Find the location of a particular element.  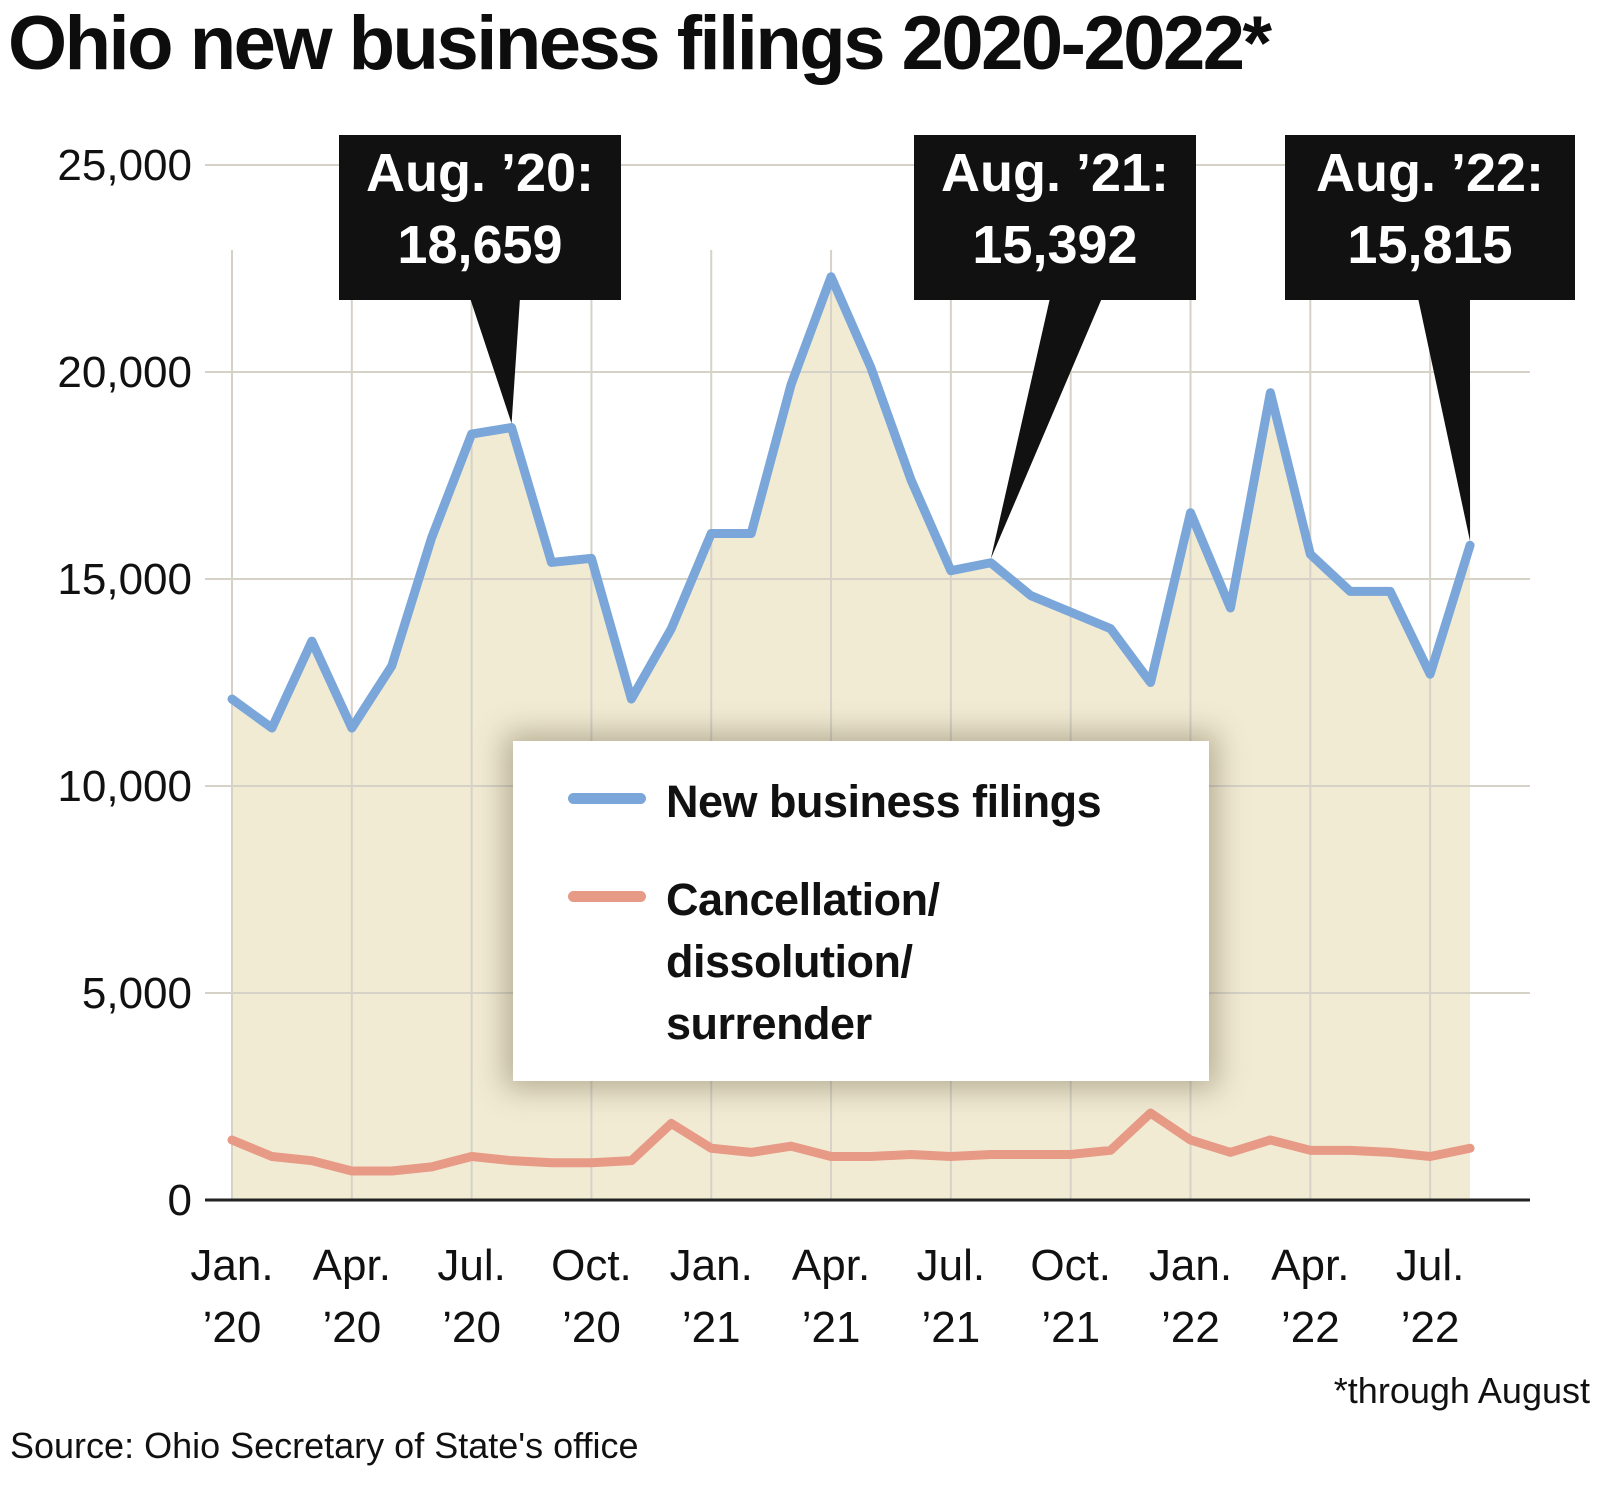

callout-label: Aug. ’21: is located at coordinates (1055, 173).